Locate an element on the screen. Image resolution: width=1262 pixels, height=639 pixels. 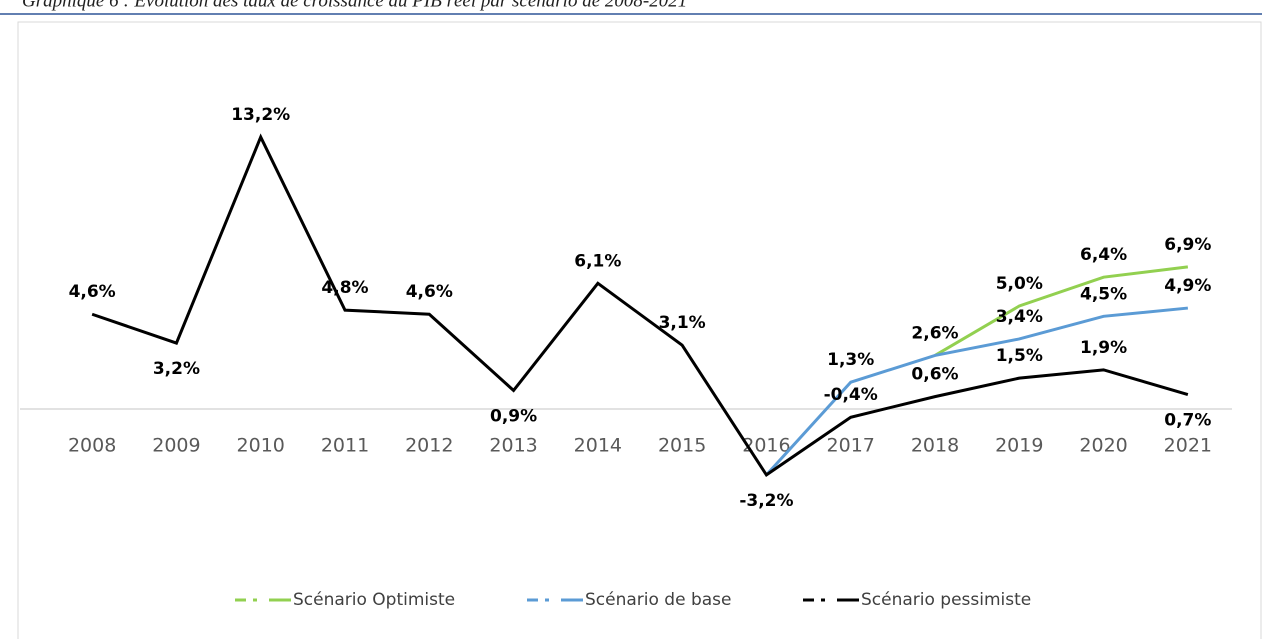
data-label: 0,9% is located at coordinates (513, 416).